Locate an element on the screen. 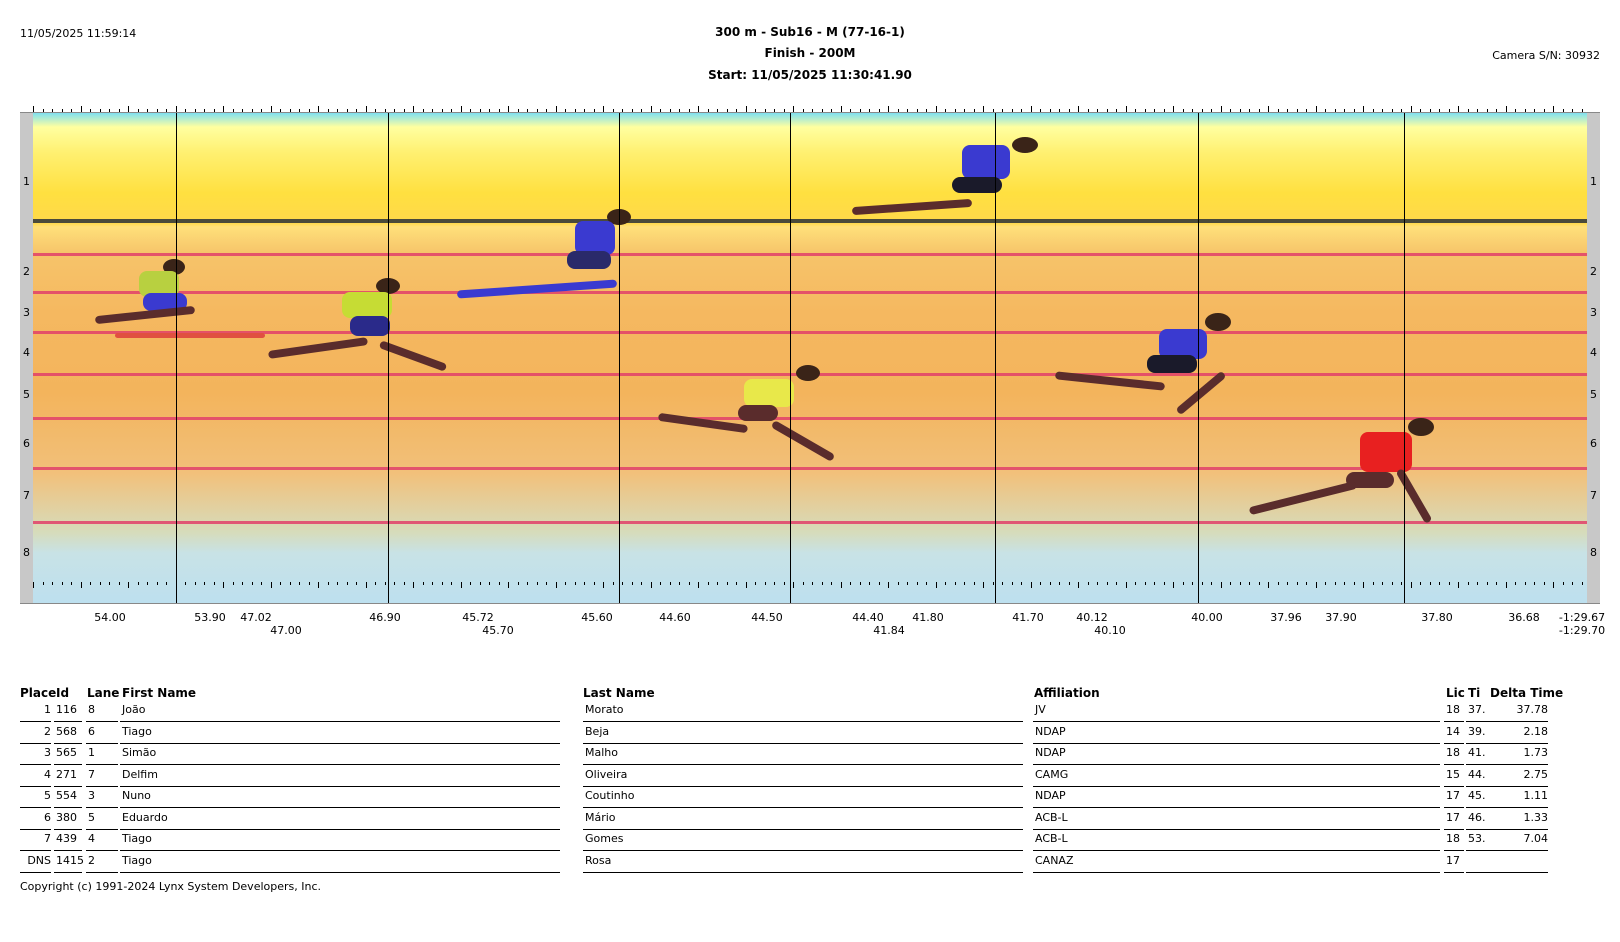  col-header-lane: Lane is located at coordinates (103, 693).